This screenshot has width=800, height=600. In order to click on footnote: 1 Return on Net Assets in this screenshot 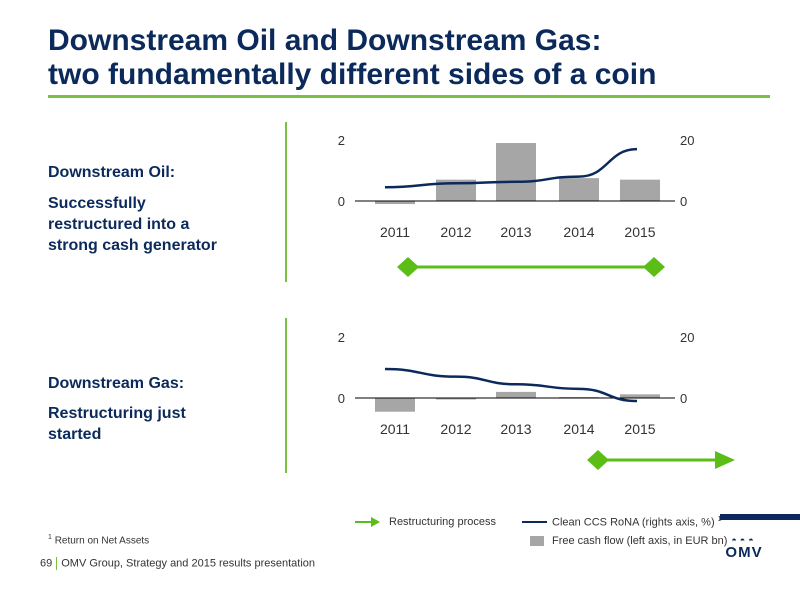, I will do `click(98, 540)`.